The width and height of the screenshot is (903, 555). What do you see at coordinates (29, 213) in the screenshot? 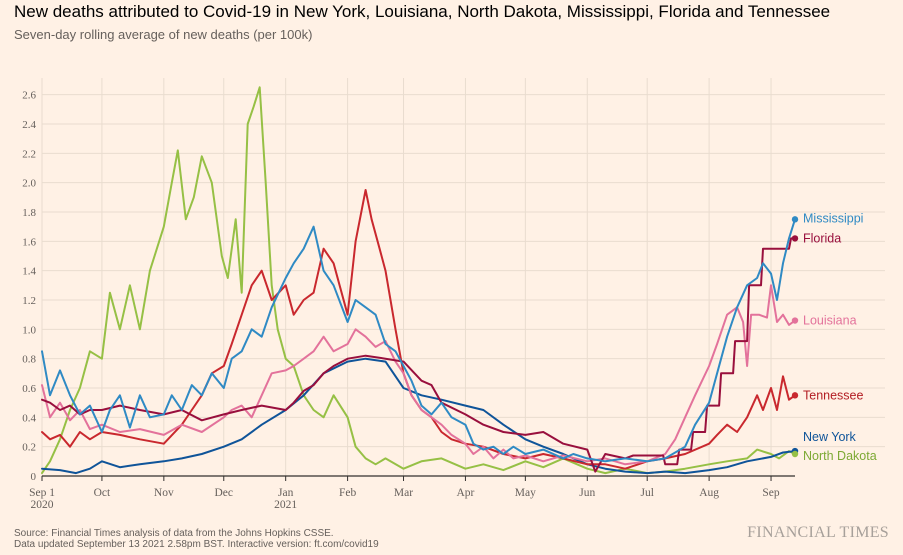
I see `y-tick-label: 1.8` at bounding box center [29, 213].